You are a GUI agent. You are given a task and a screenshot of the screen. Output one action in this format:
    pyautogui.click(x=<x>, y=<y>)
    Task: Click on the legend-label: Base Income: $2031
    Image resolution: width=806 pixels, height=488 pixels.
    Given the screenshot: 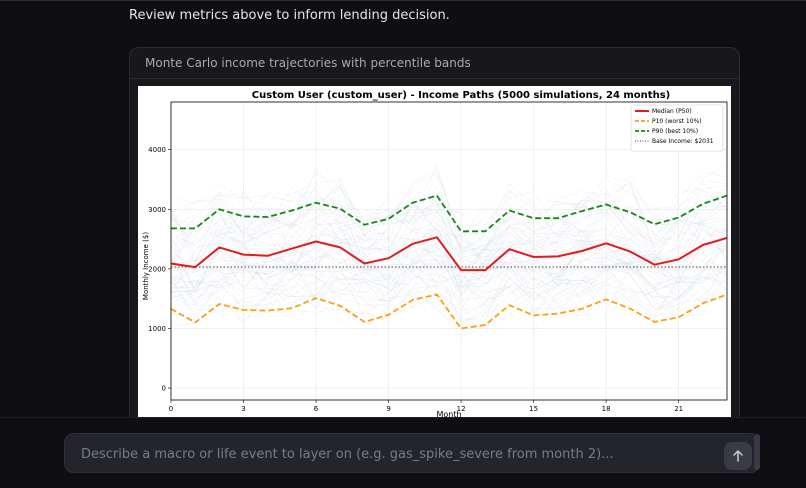 What is the action you would take?
    pyautogui.click(x=683, y=141)
    